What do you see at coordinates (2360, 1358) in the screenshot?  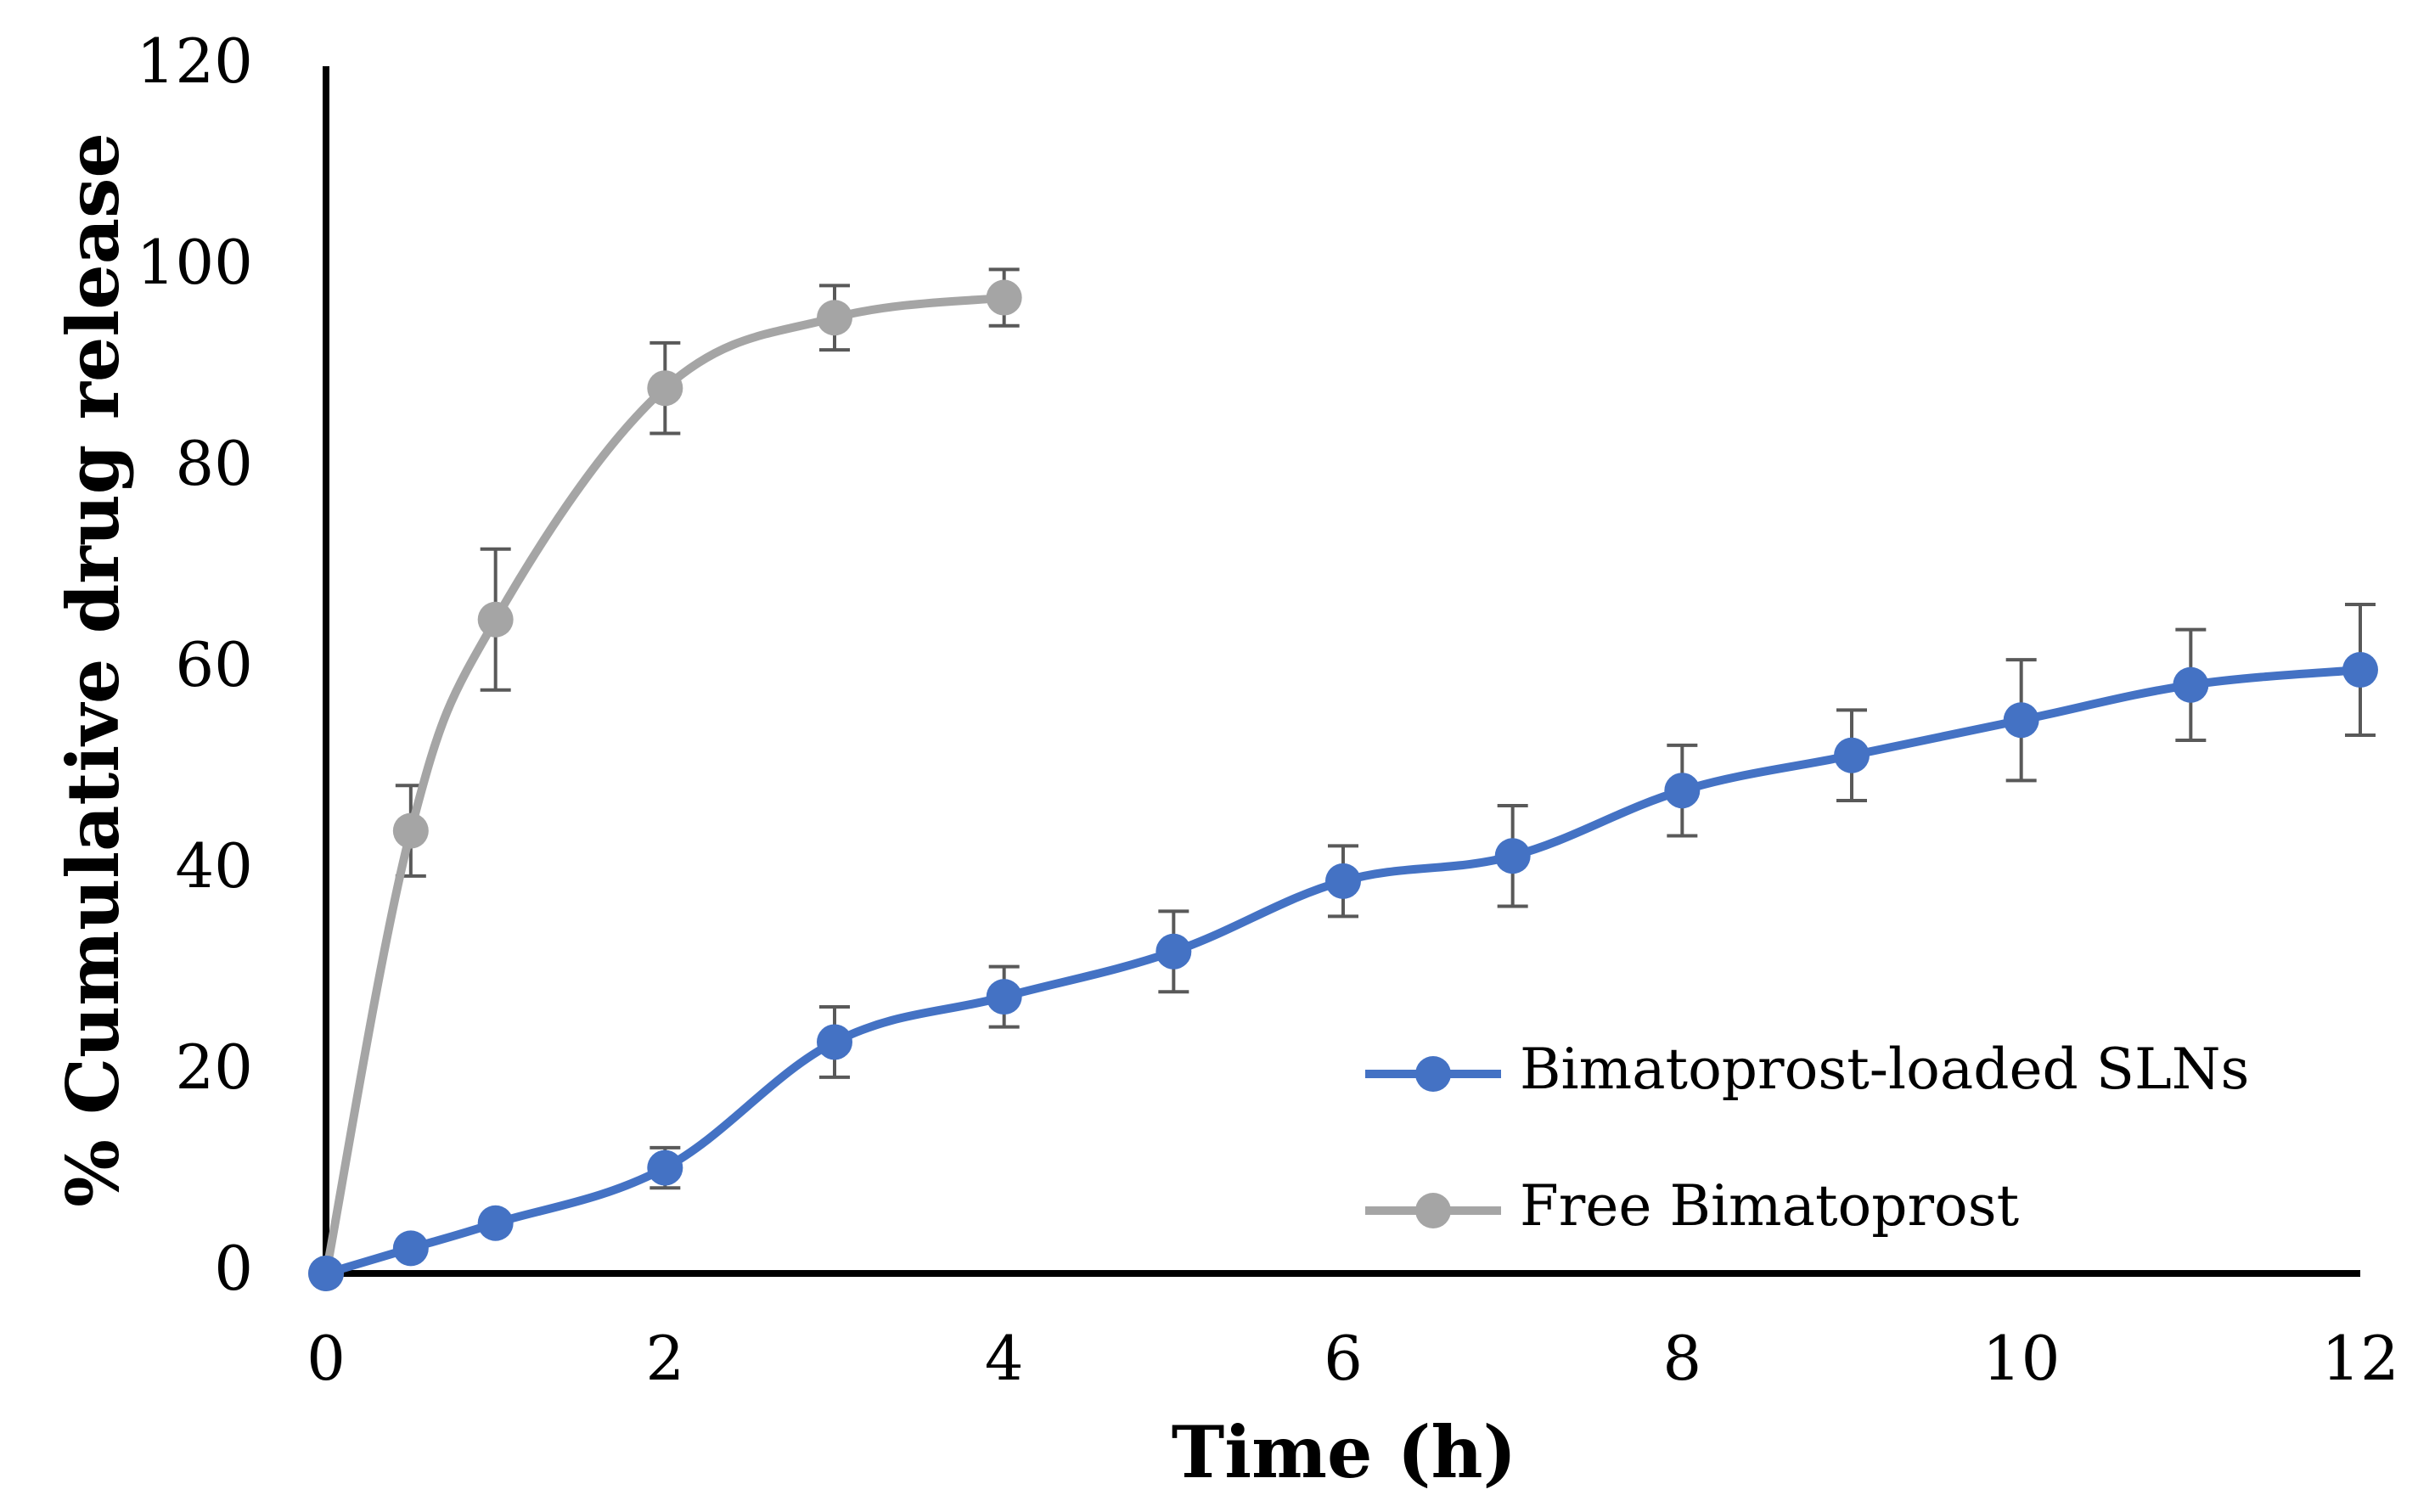 I see `x-tick-label: 12` at bounding box center [2360, 1358].